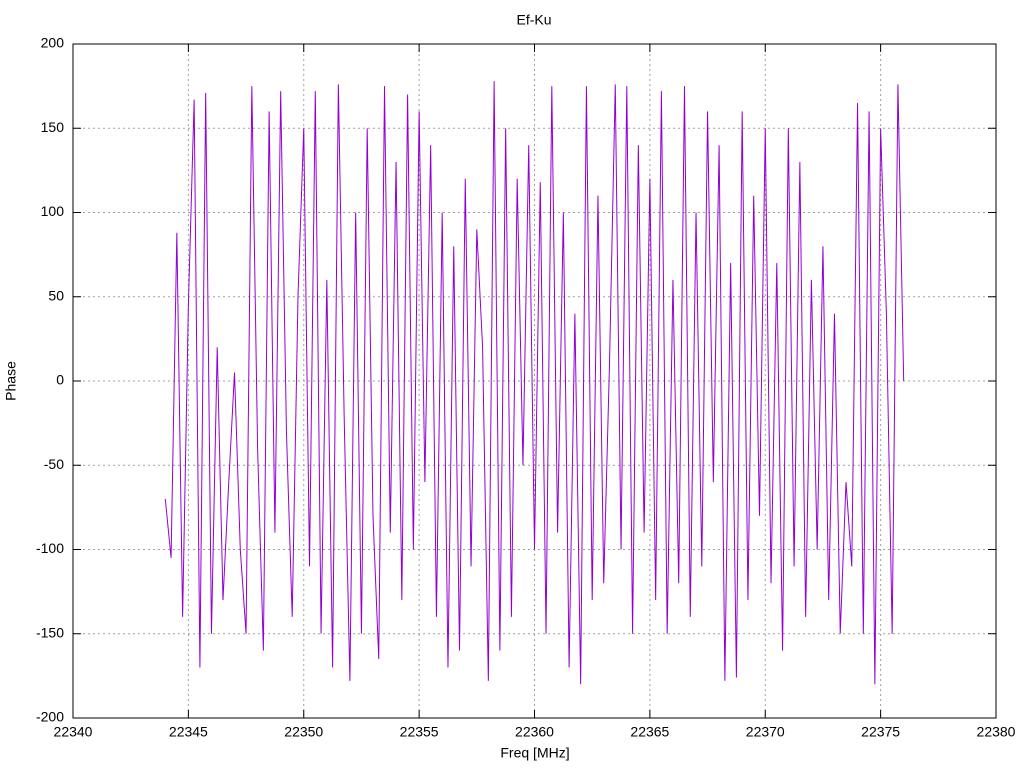 This screenshot has width=1024, height=768. I want to click on y-tick-label: 150, so click(53, 127).